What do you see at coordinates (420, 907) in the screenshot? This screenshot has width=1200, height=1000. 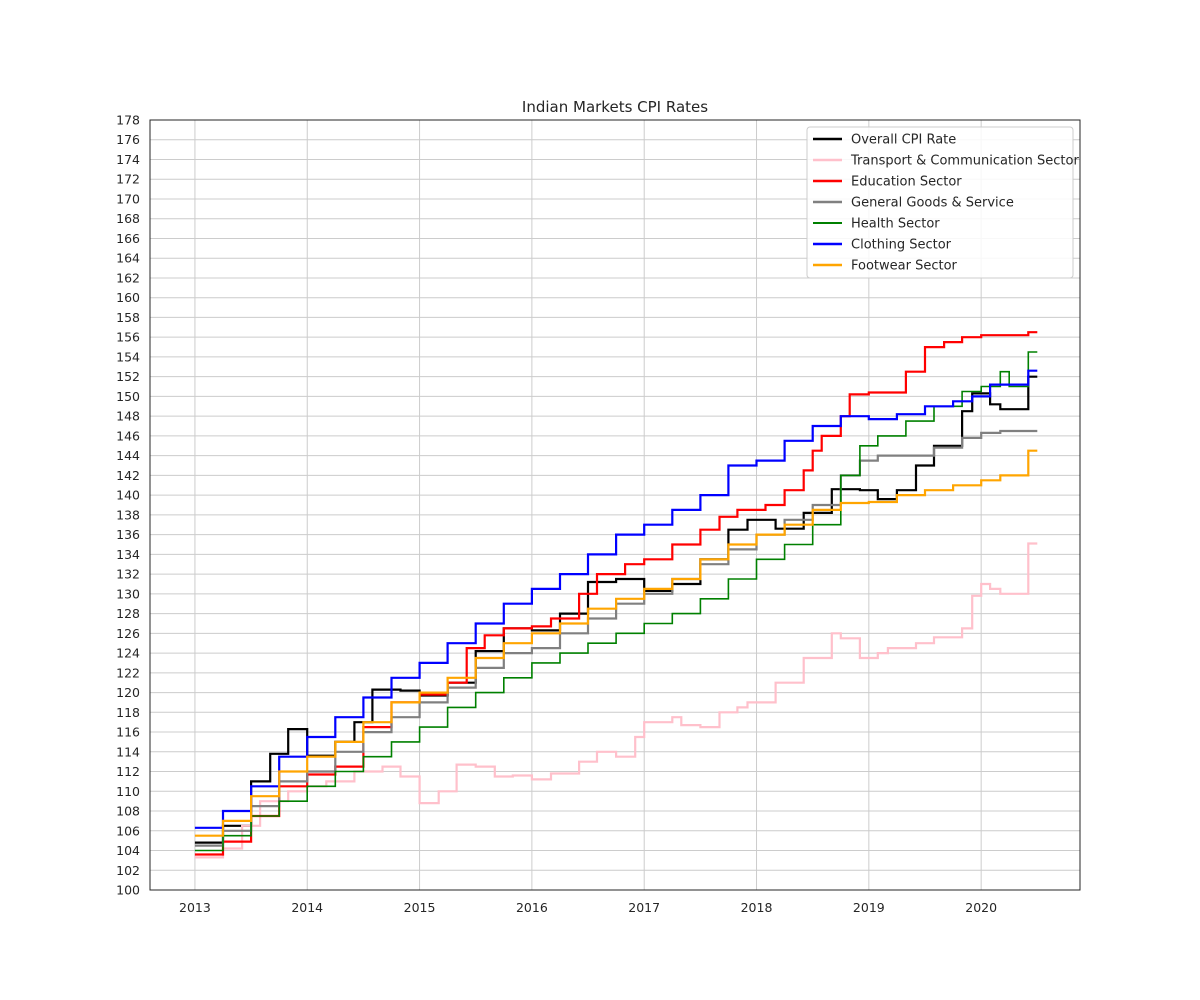 I see `x-tick-label: 2015` at bounding box center [420, 907].